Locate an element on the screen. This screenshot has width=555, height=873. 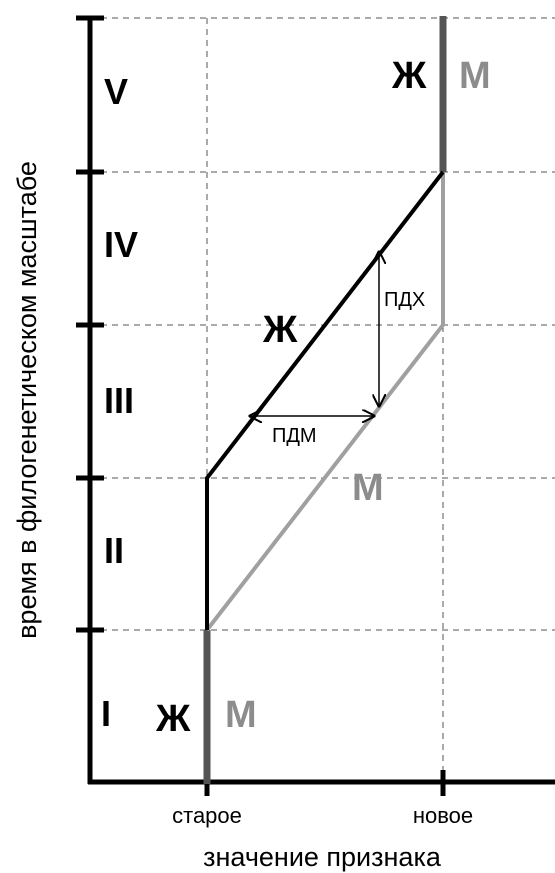
period-label-1: I is located at coordinates (106, 713).